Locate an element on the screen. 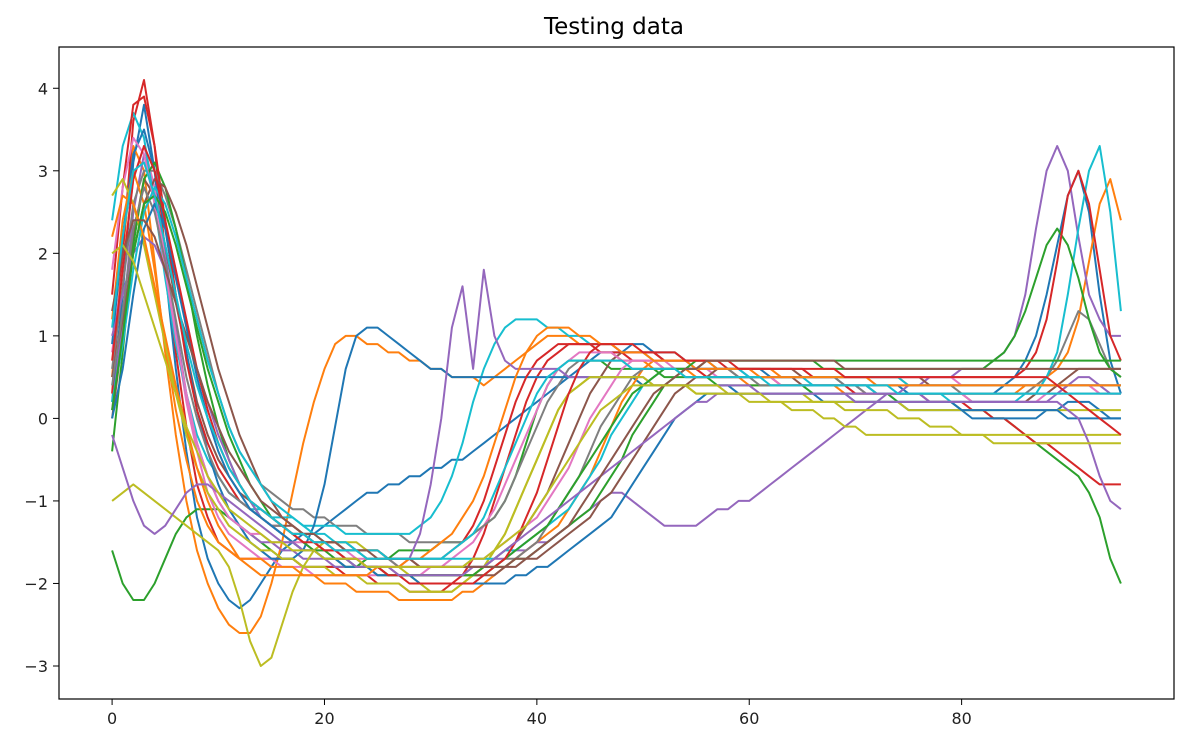  x-axis: 0 20 40 60 80 is located at coordinates (539, 713).